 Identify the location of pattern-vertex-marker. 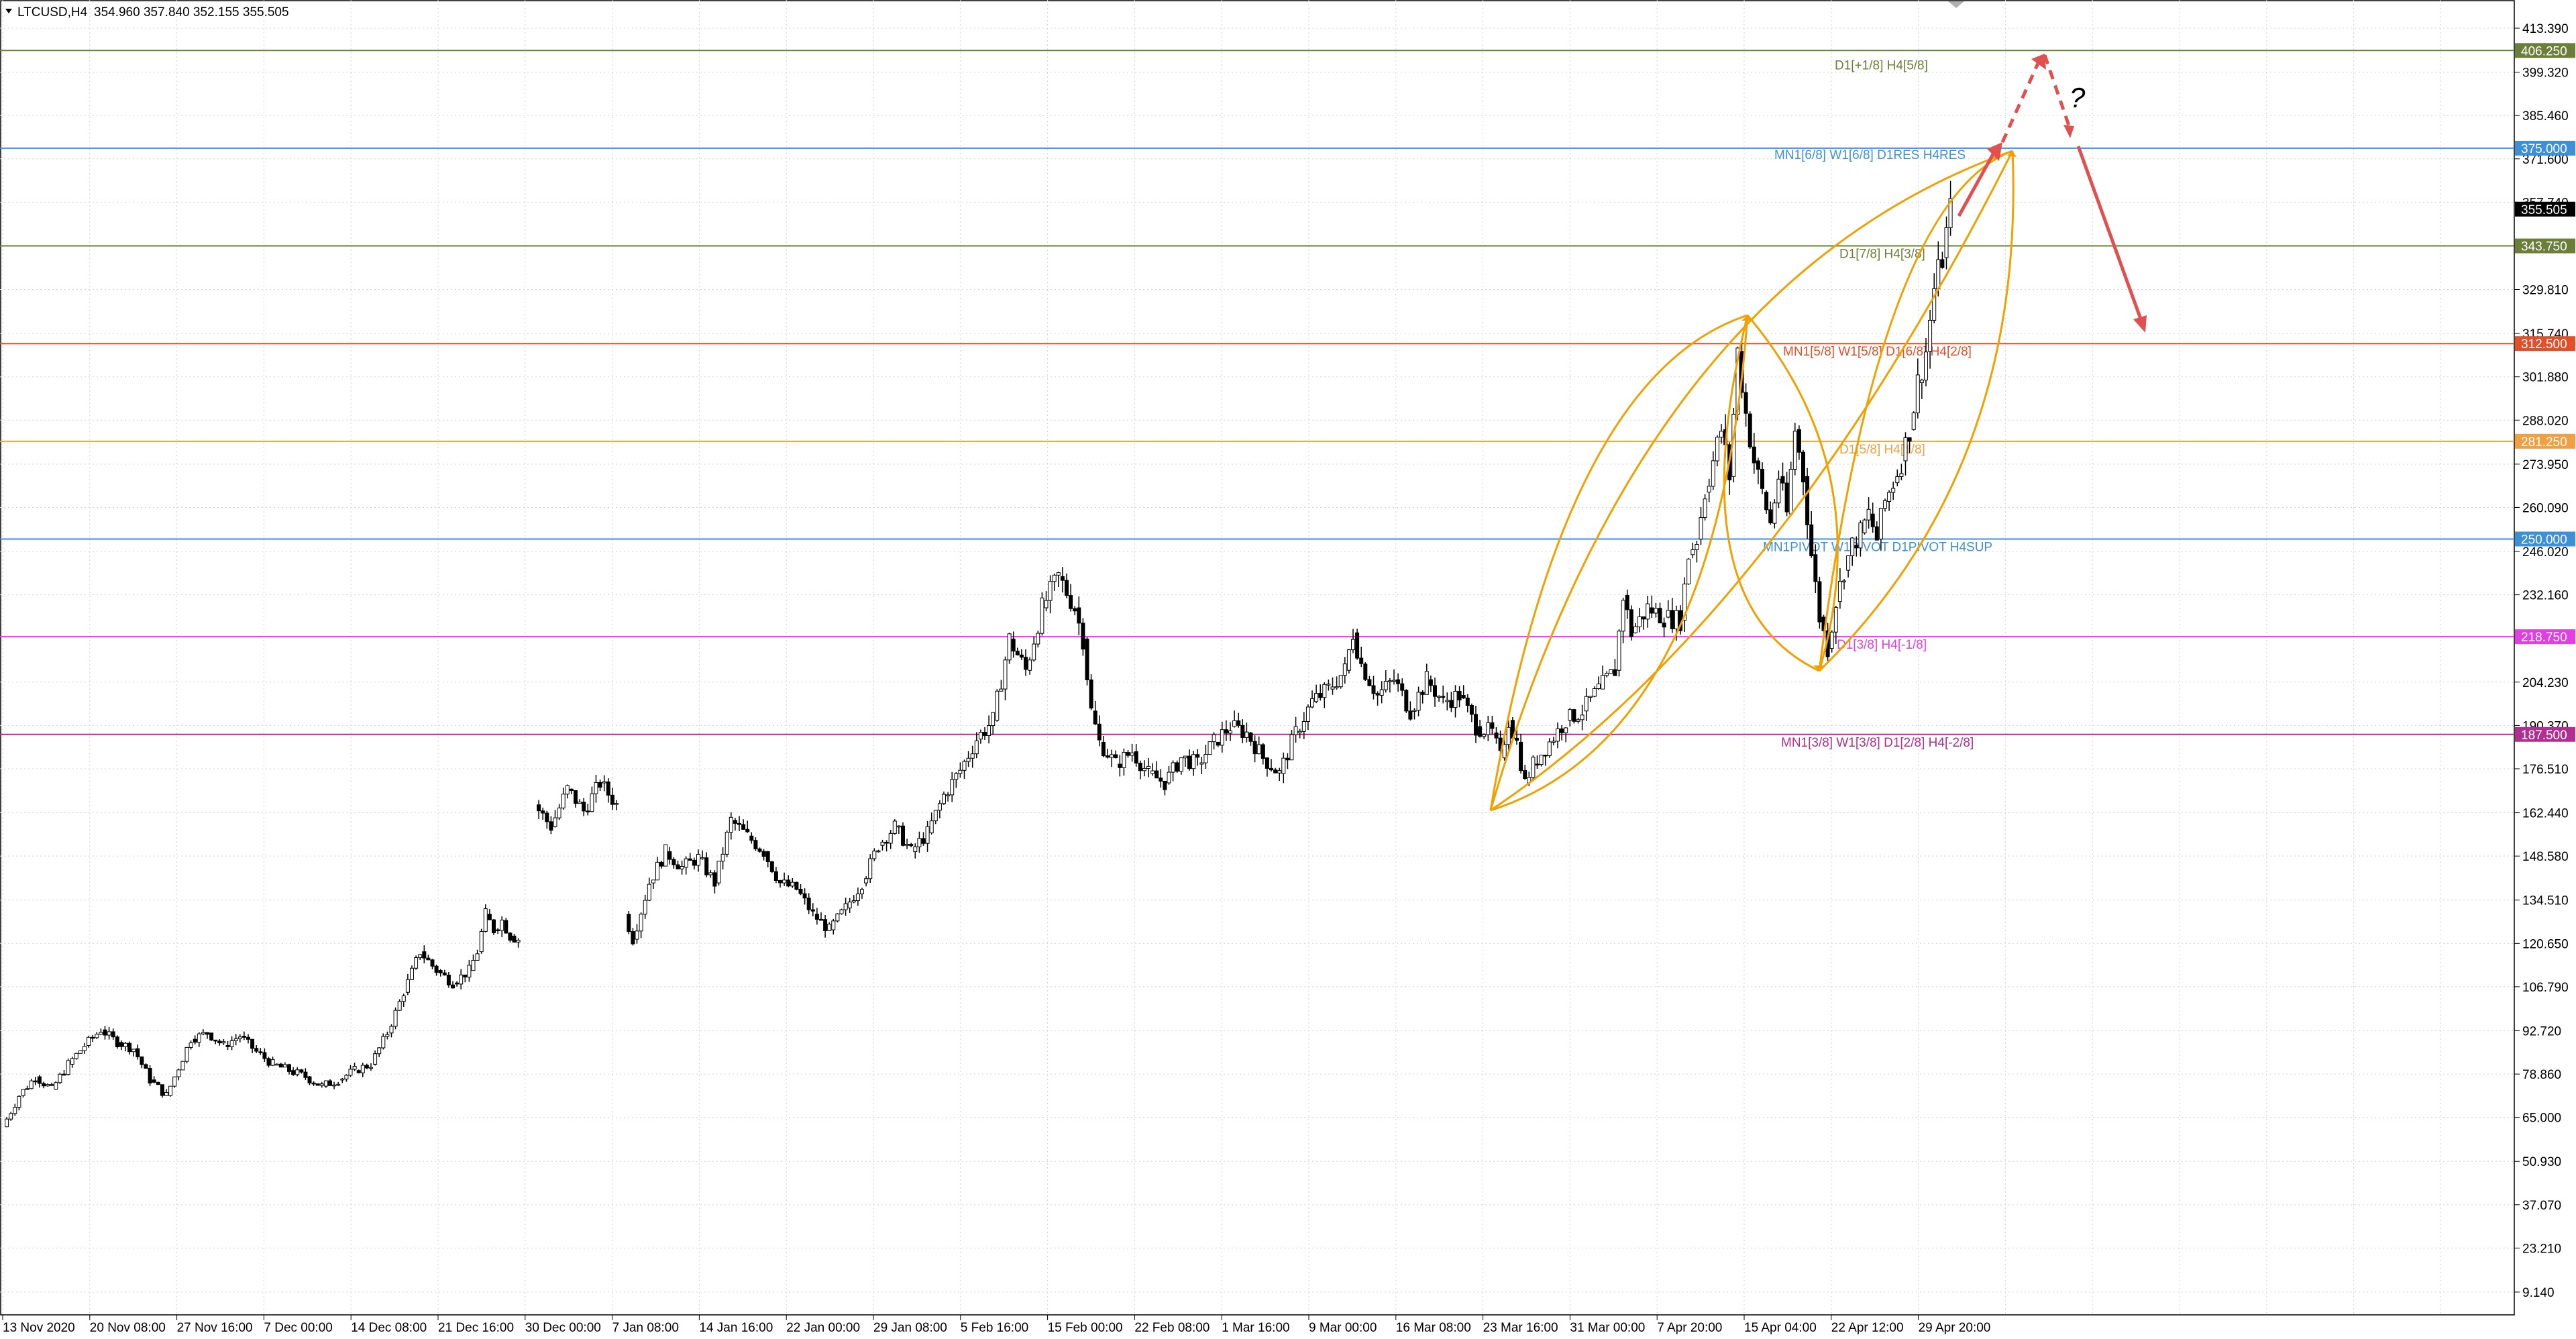
(2012, 154).